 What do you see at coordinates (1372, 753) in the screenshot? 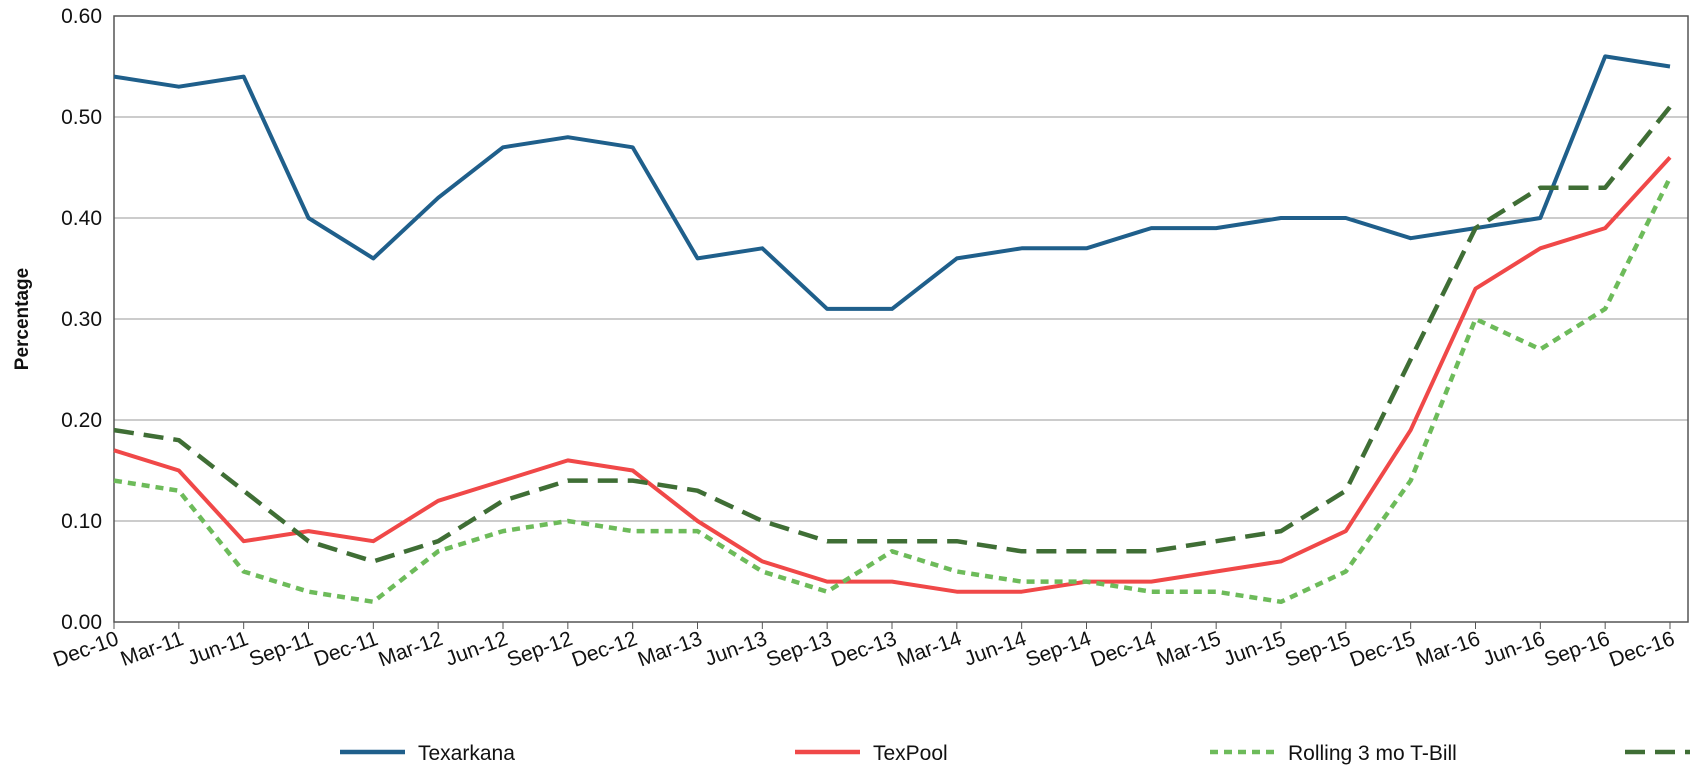
I see `legend-label: Rolling 3 mo T-Bill` at bounding box center [1372, 753].